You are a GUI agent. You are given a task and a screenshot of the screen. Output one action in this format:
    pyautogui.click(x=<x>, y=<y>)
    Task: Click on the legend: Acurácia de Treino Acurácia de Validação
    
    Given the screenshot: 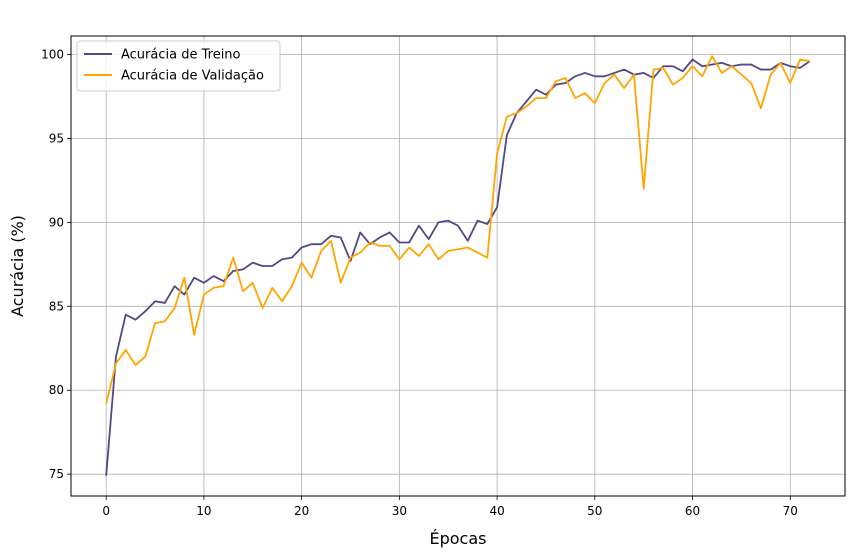 What is the action you would take?
    pyautogui.click(x=178, y=66)
    